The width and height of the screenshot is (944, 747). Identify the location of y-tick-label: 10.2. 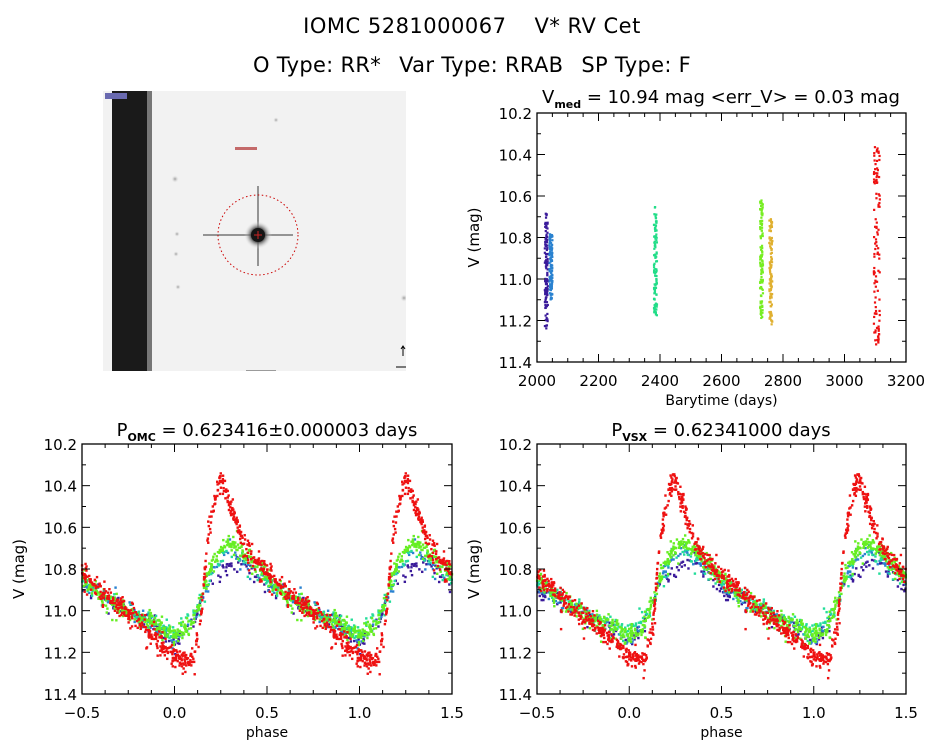
(60, 445).